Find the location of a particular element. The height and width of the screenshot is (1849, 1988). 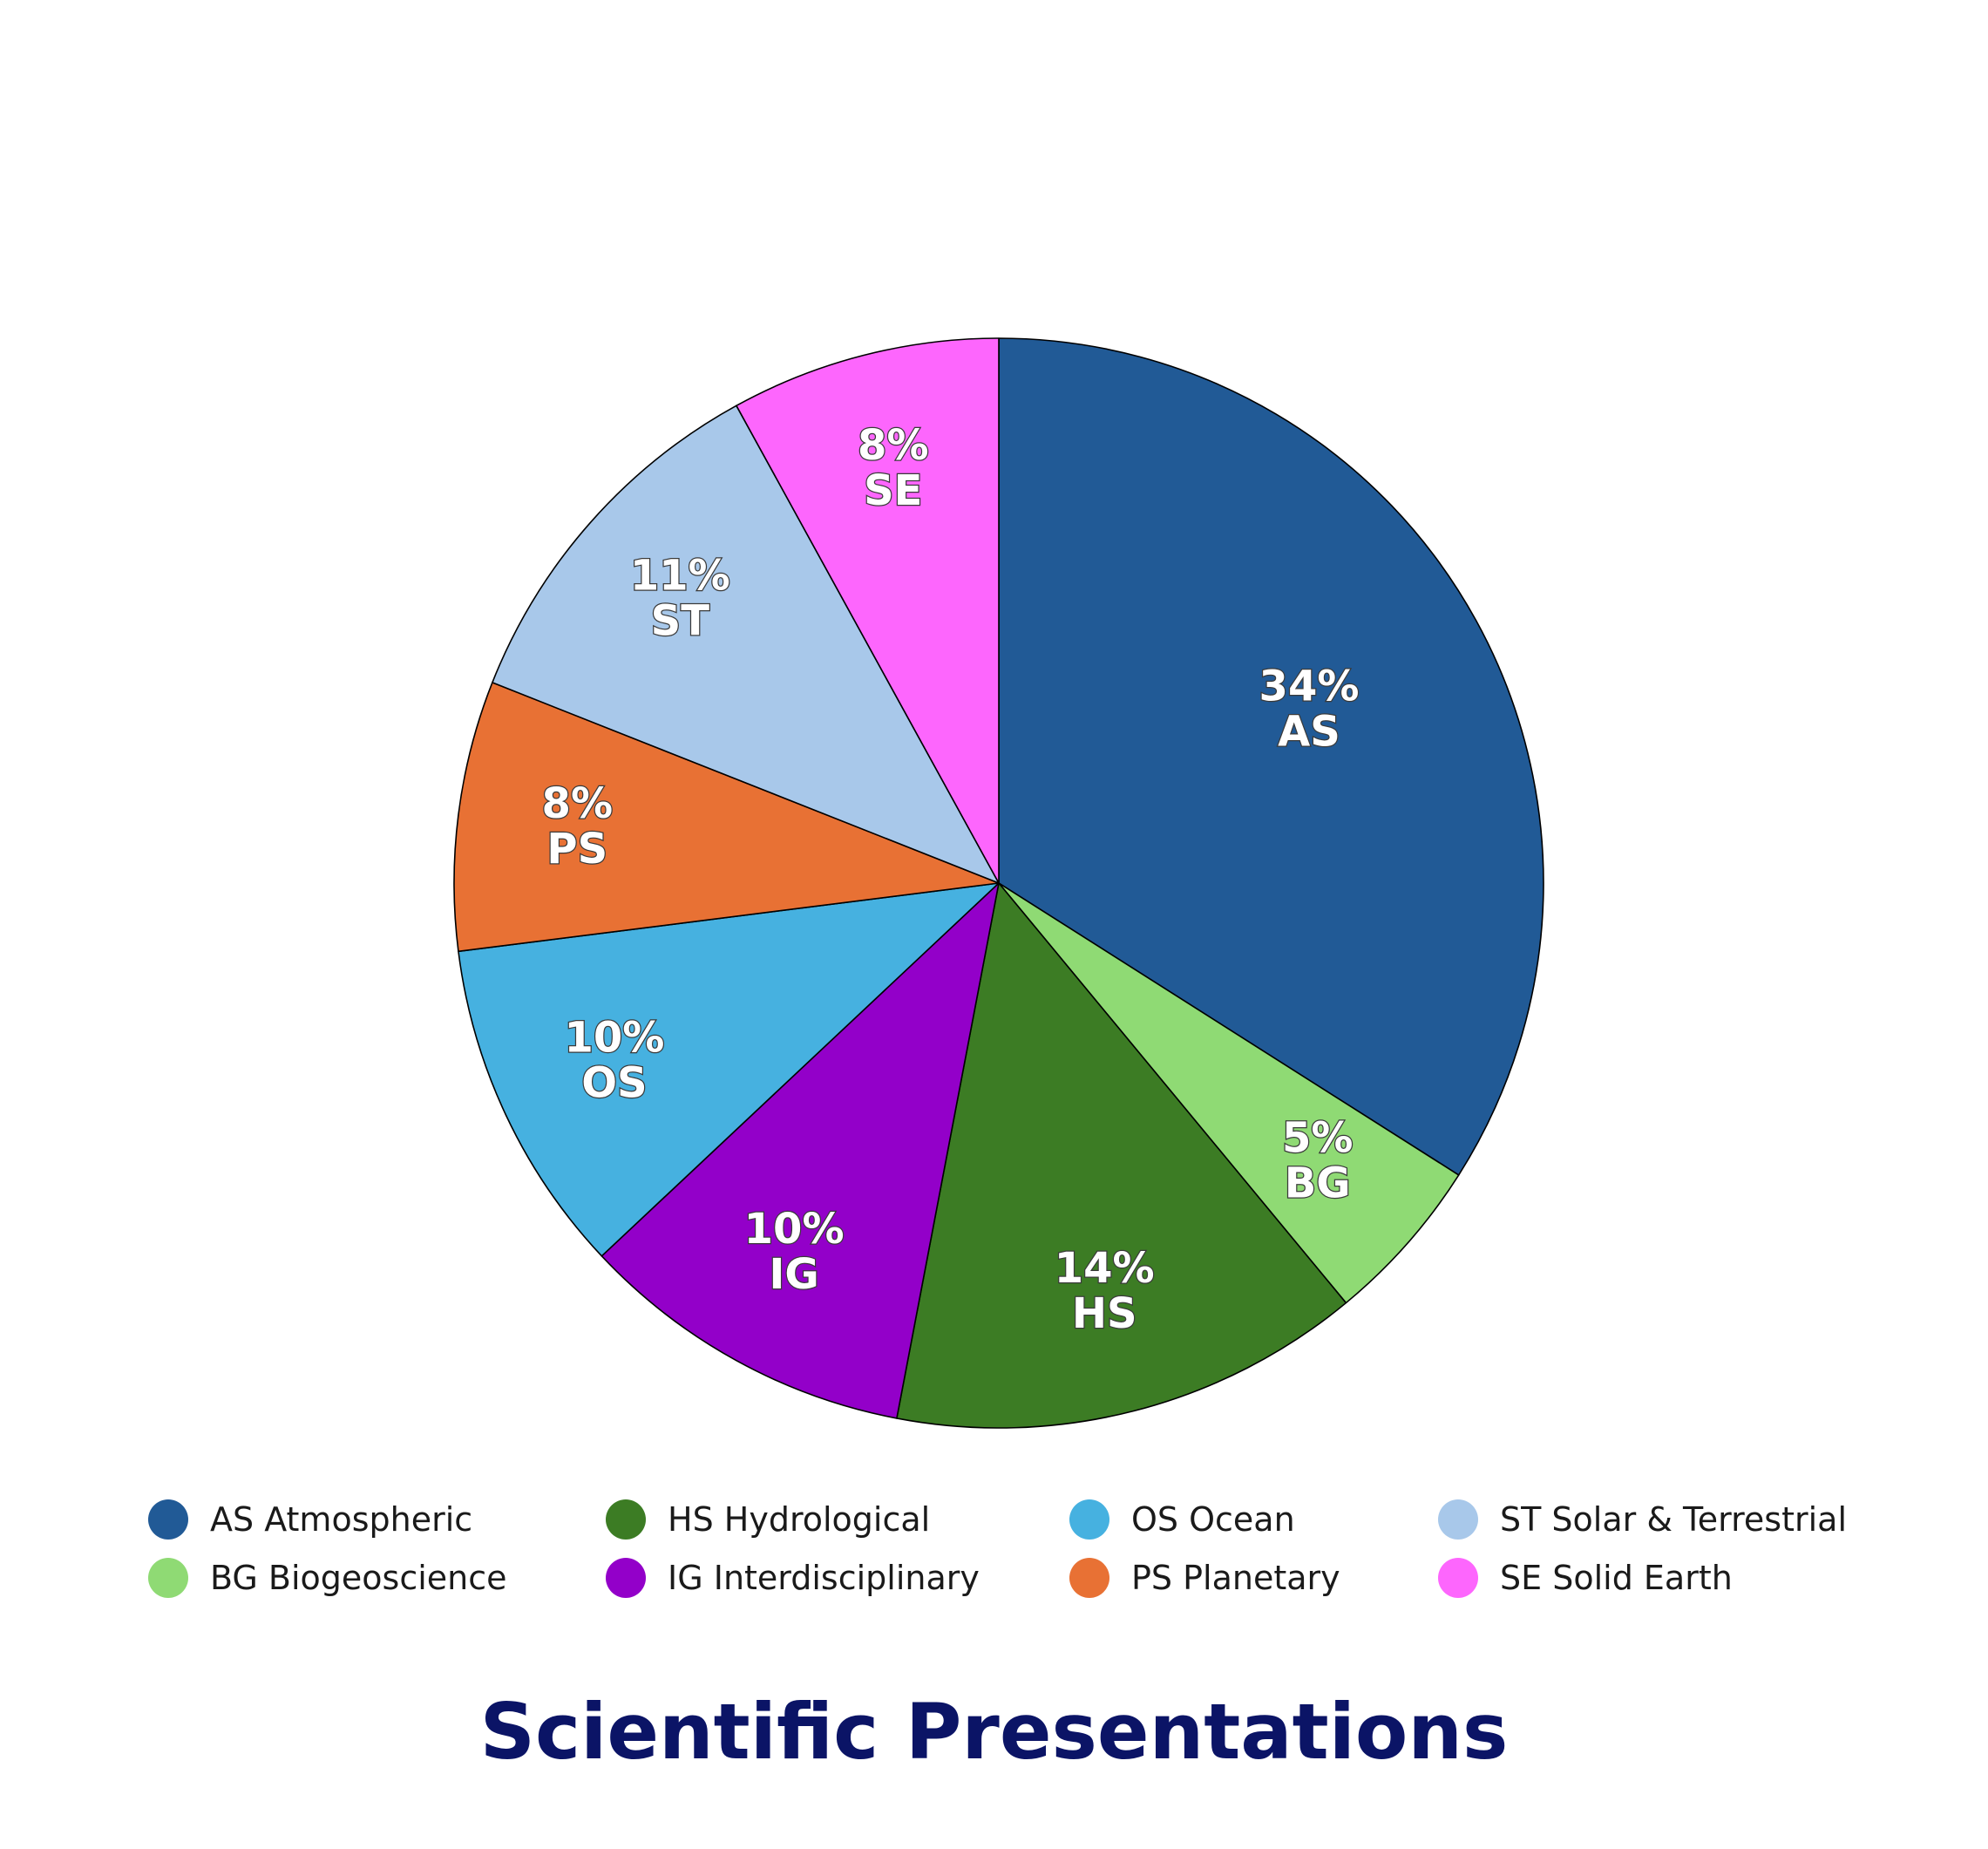

legend-label: BG Biogeoscience is located at coordinates (358, 1578).